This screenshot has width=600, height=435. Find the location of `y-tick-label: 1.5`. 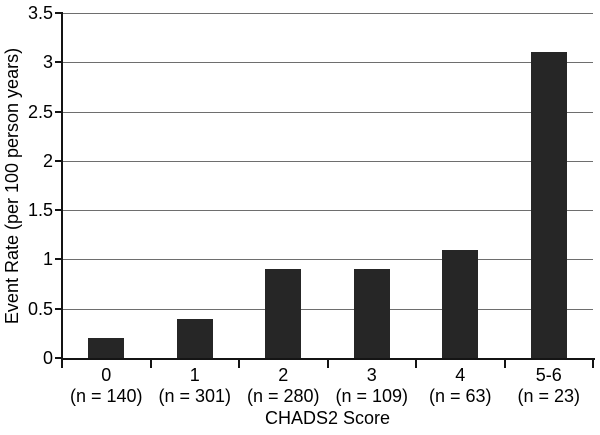

y-tick-label: 1.5 is located at coordinates (40, 210).